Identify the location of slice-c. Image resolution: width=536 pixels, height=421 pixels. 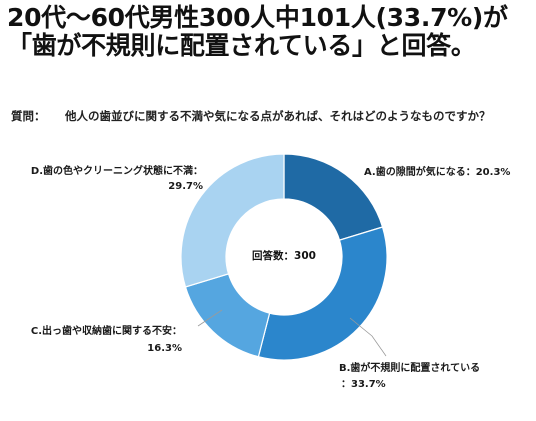
(227, 315).